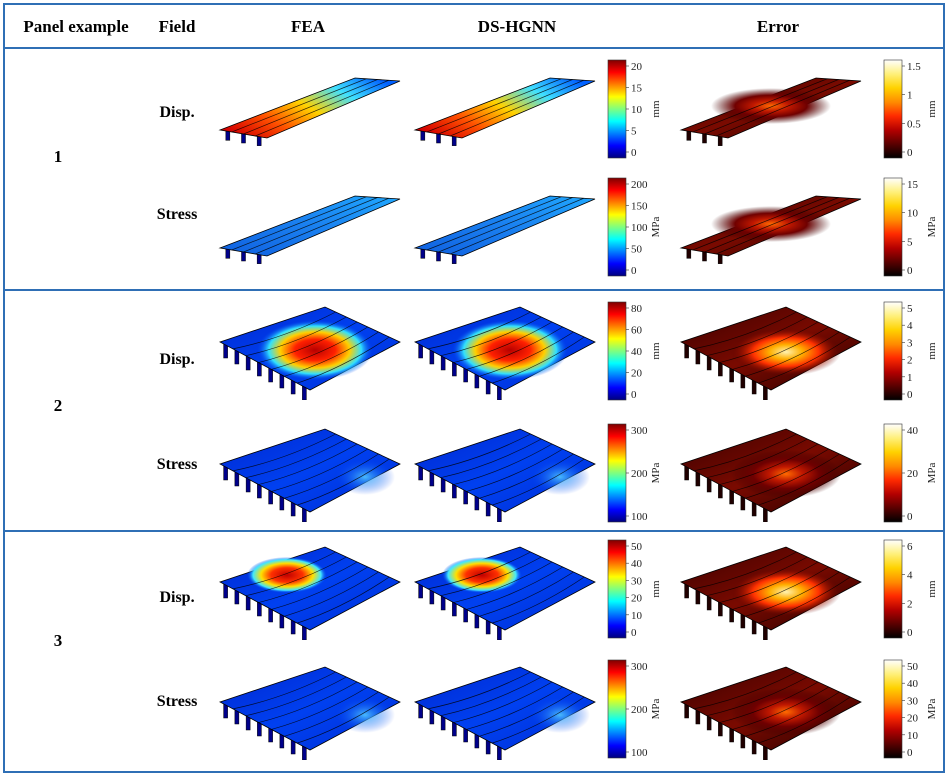 The width and height of the screenshot is (948, 776). I want to click on colorbar-main: 20 15 10 5 0 mm, so click(634, 109).